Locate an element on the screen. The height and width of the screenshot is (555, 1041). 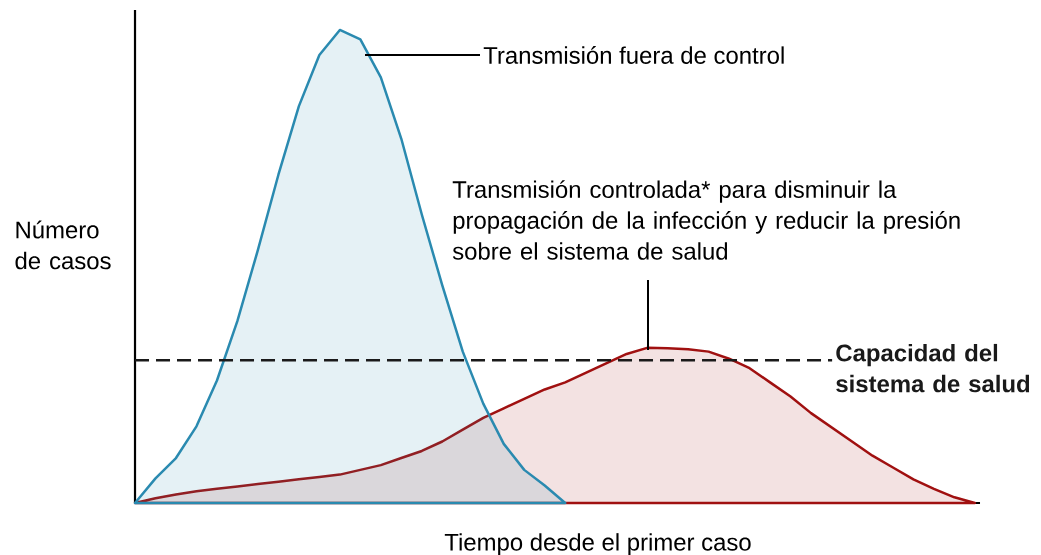
x-axis-title: Tiempo desde el primer caso is located at coordinates (597, 544).